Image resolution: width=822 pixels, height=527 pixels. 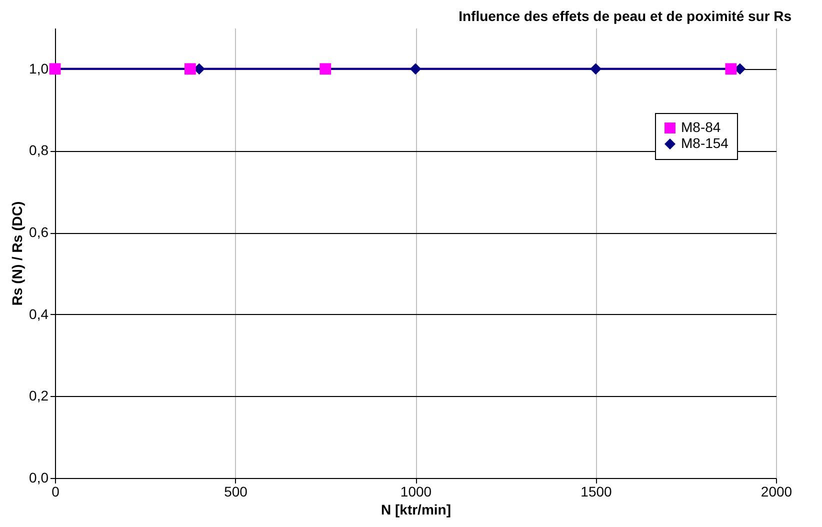 What do you see at coordinates (39, 68) in the screenshot?
I see `y-tick-label: 1,0` at bounding box center [39, 68].